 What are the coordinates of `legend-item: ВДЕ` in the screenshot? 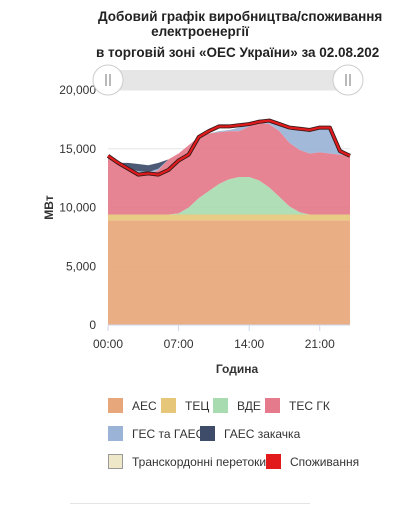 It's located at (237, 405).